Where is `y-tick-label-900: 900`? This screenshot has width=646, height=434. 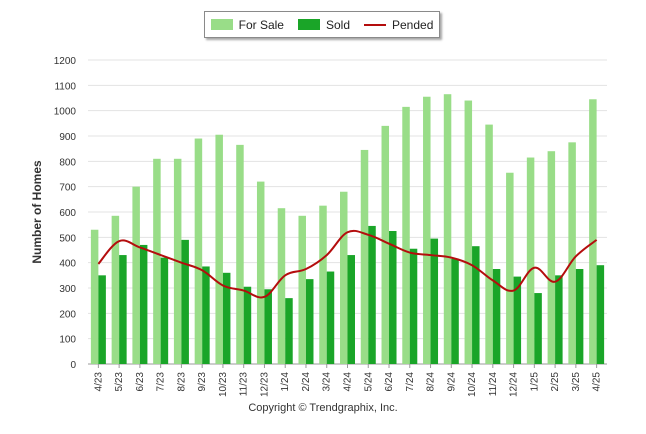 y-tick-label-900: 900 is located at coordinates (67, 137).